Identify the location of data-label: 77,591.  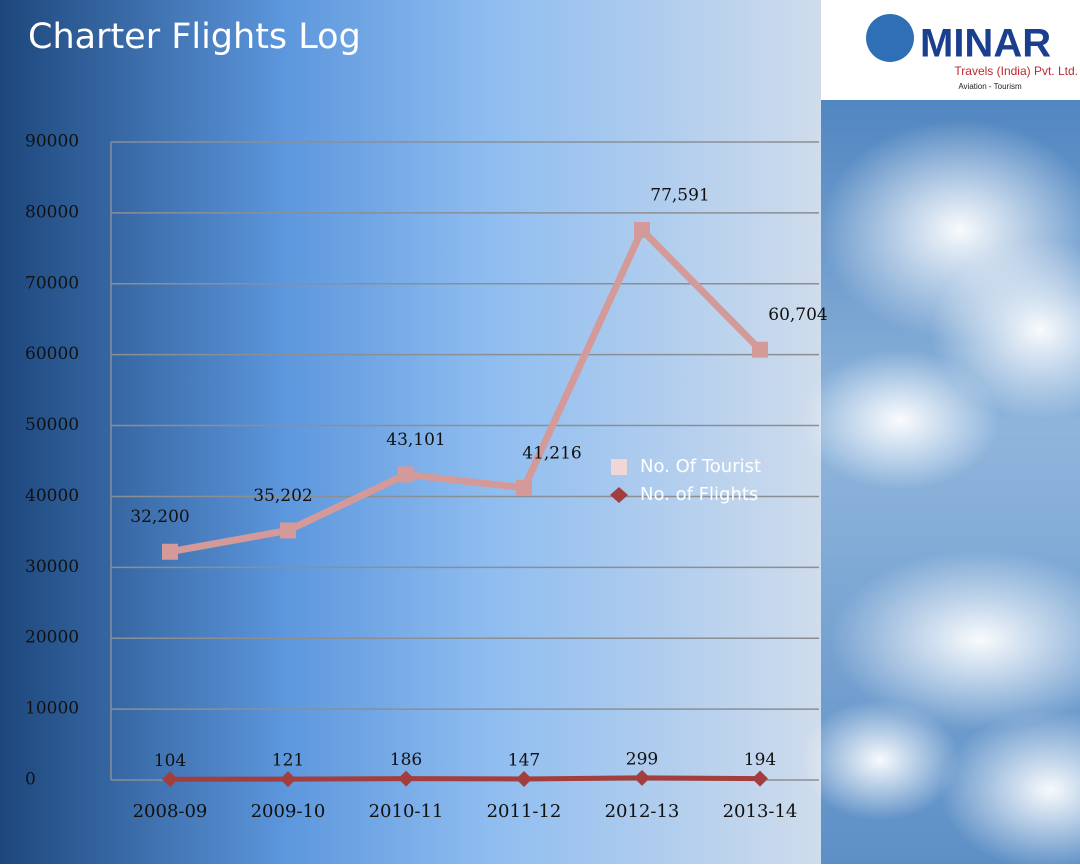
(679, 195).